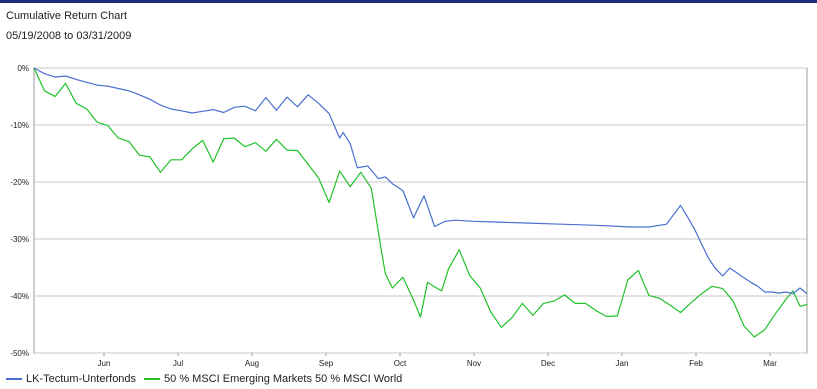  I want to click on y-tick-label: -30%, so click(19, 239).